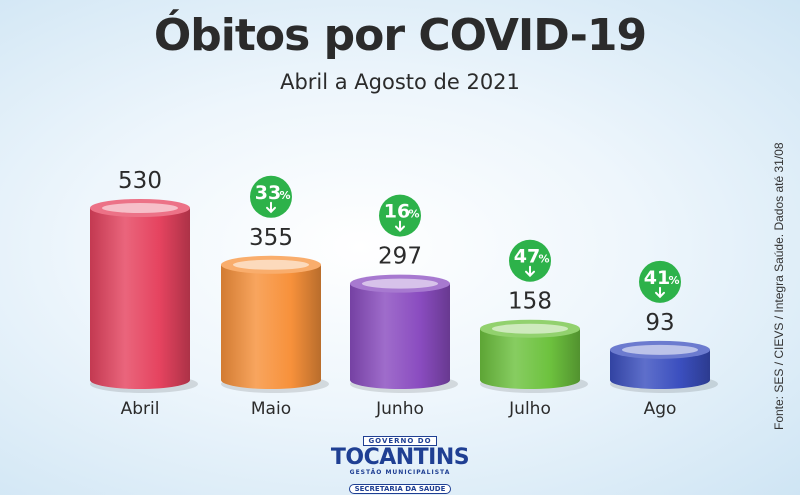 The width and height of the screenshot is (800, 495). What do you see at coordinates (659, 323) in the screenshot?
I see `value-label: 93` at bounding box center [659, 323].